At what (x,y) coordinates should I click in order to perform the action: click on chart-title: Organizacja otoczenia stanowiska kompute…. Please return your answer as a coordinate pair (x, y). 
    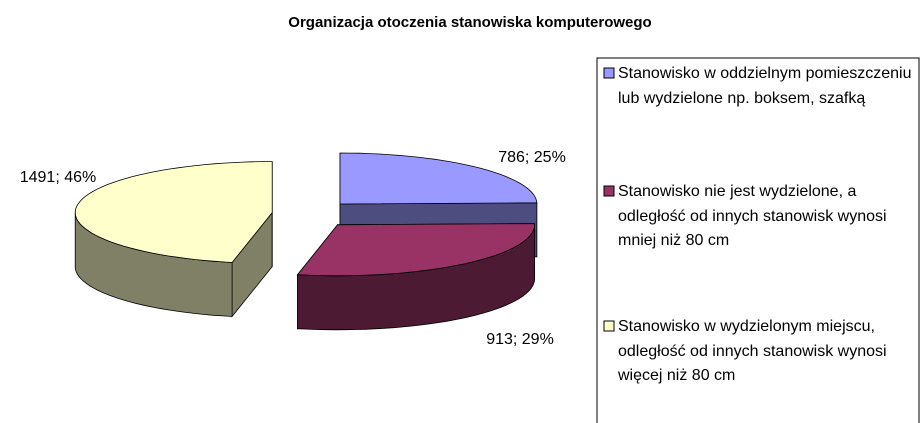
    Looking at the image, I should click on (469, 22).